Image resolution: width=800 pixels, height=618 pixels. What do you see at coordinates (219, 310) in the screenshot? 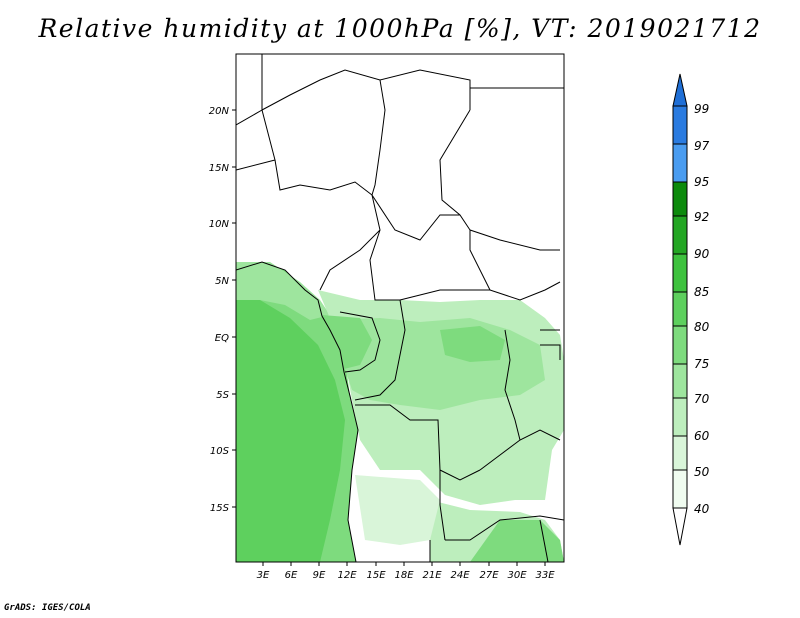
I see `lat-labels: 20N 15N 10N 5N EQ 5S 10S 15S` at bounding box center [219, 310].